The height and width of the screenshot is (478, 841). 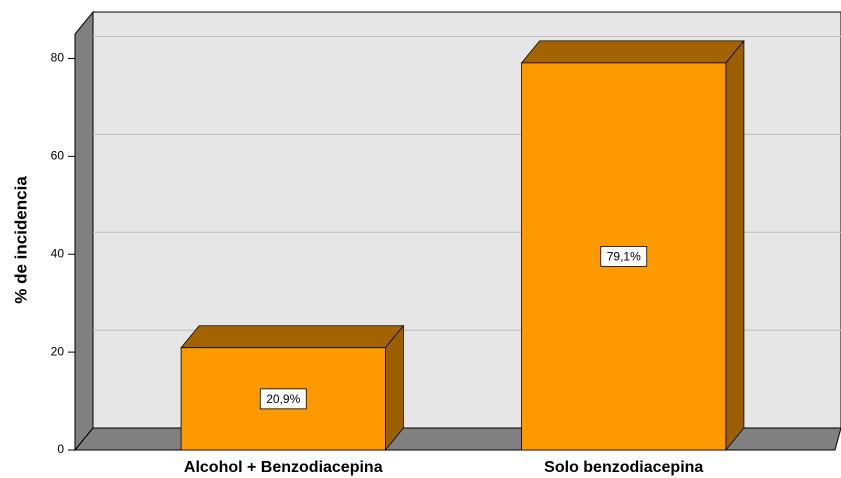 I want to click on left-wall, so click(x=84, y=231).